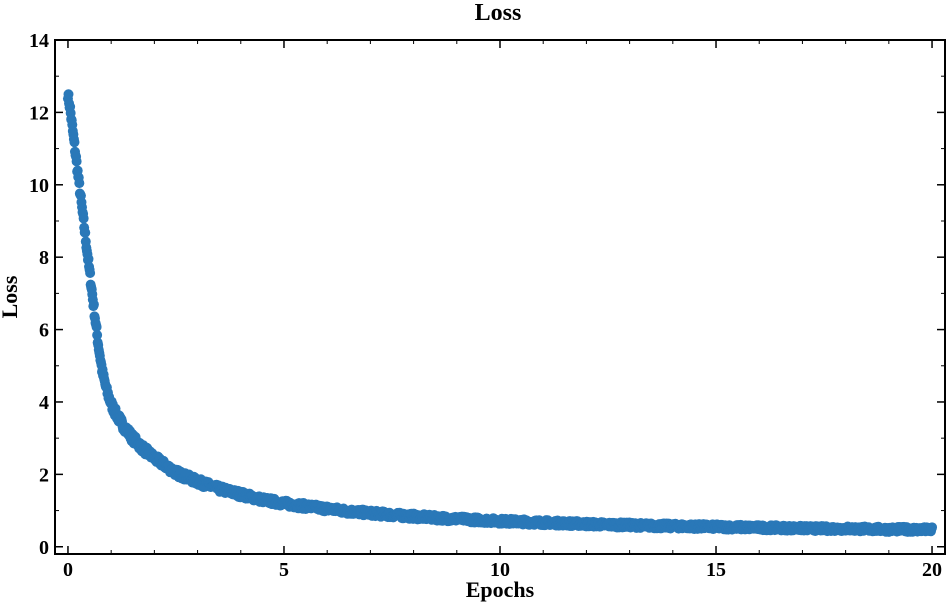 This screenshot has width=949, height=603. What do you see at coordinates (11, 296) in the screenshot?
I see `y-axis-label: Loss` at bounding box center [11, 296].